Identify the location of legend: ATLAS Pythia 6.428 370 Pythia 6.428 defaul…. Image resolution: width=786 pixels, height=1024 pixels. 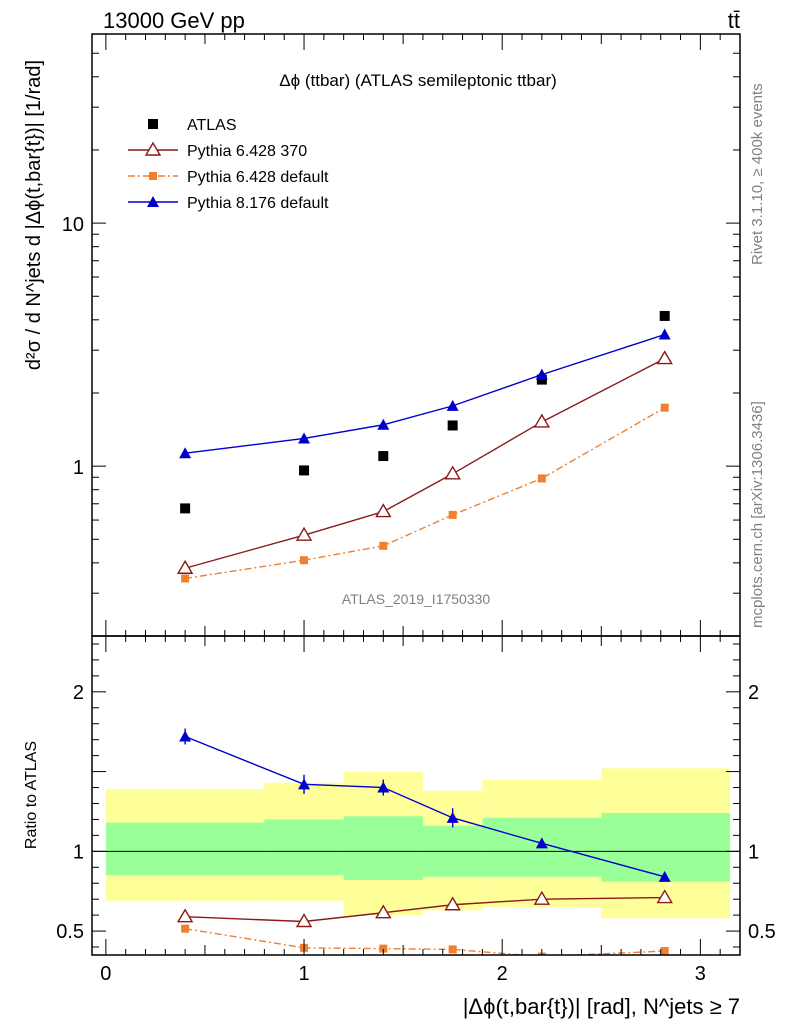
(228, 164).